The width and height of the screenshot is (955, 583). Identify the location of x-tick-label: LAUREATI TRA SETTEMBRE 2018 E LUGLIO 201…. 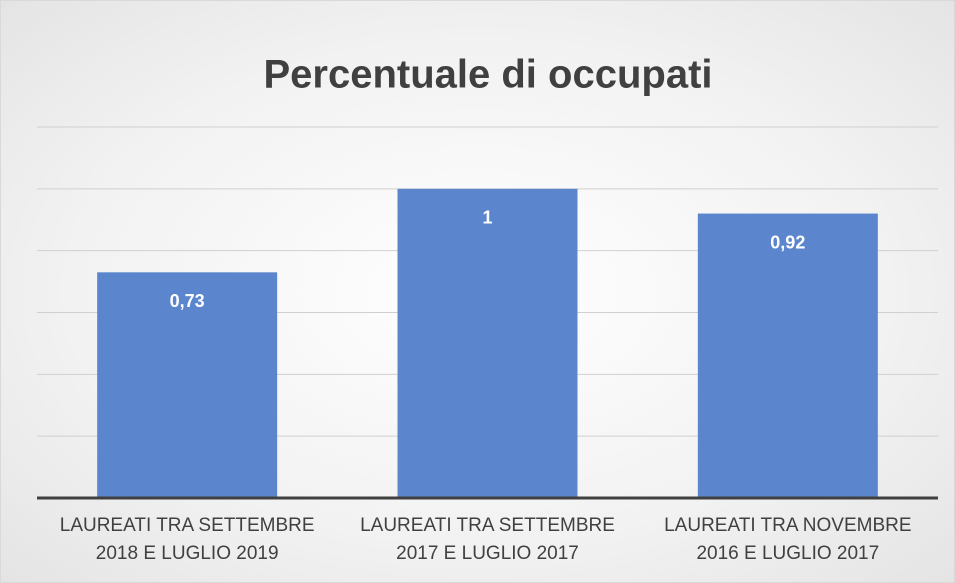
(187, 539).